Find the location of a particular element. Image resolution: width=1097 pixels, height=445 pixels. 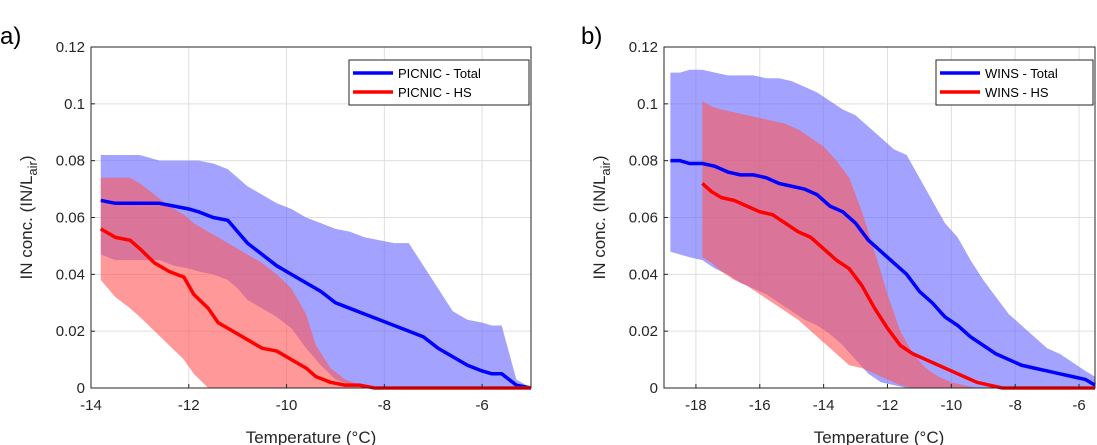

panel-b-x-label: Temperature (°C) is located at coordinates (879, 436).